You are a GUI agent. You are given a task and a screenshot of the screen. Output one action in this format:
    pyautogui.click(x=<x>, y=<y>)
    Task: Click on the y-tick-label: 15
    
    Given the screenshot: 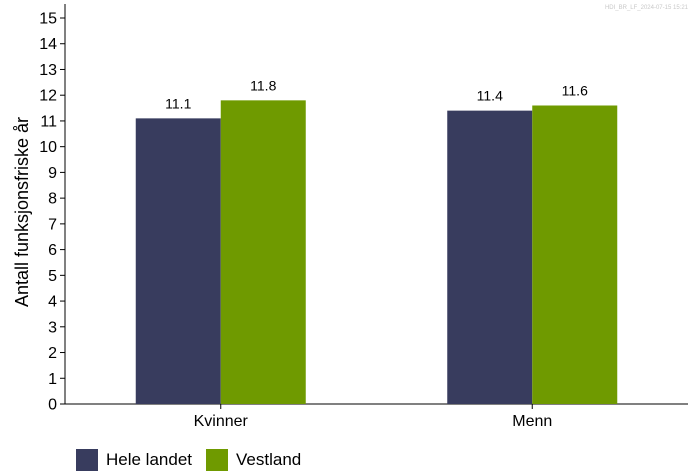 What is the action you would take?
    pyautogui.click(x=48, y=19)
    